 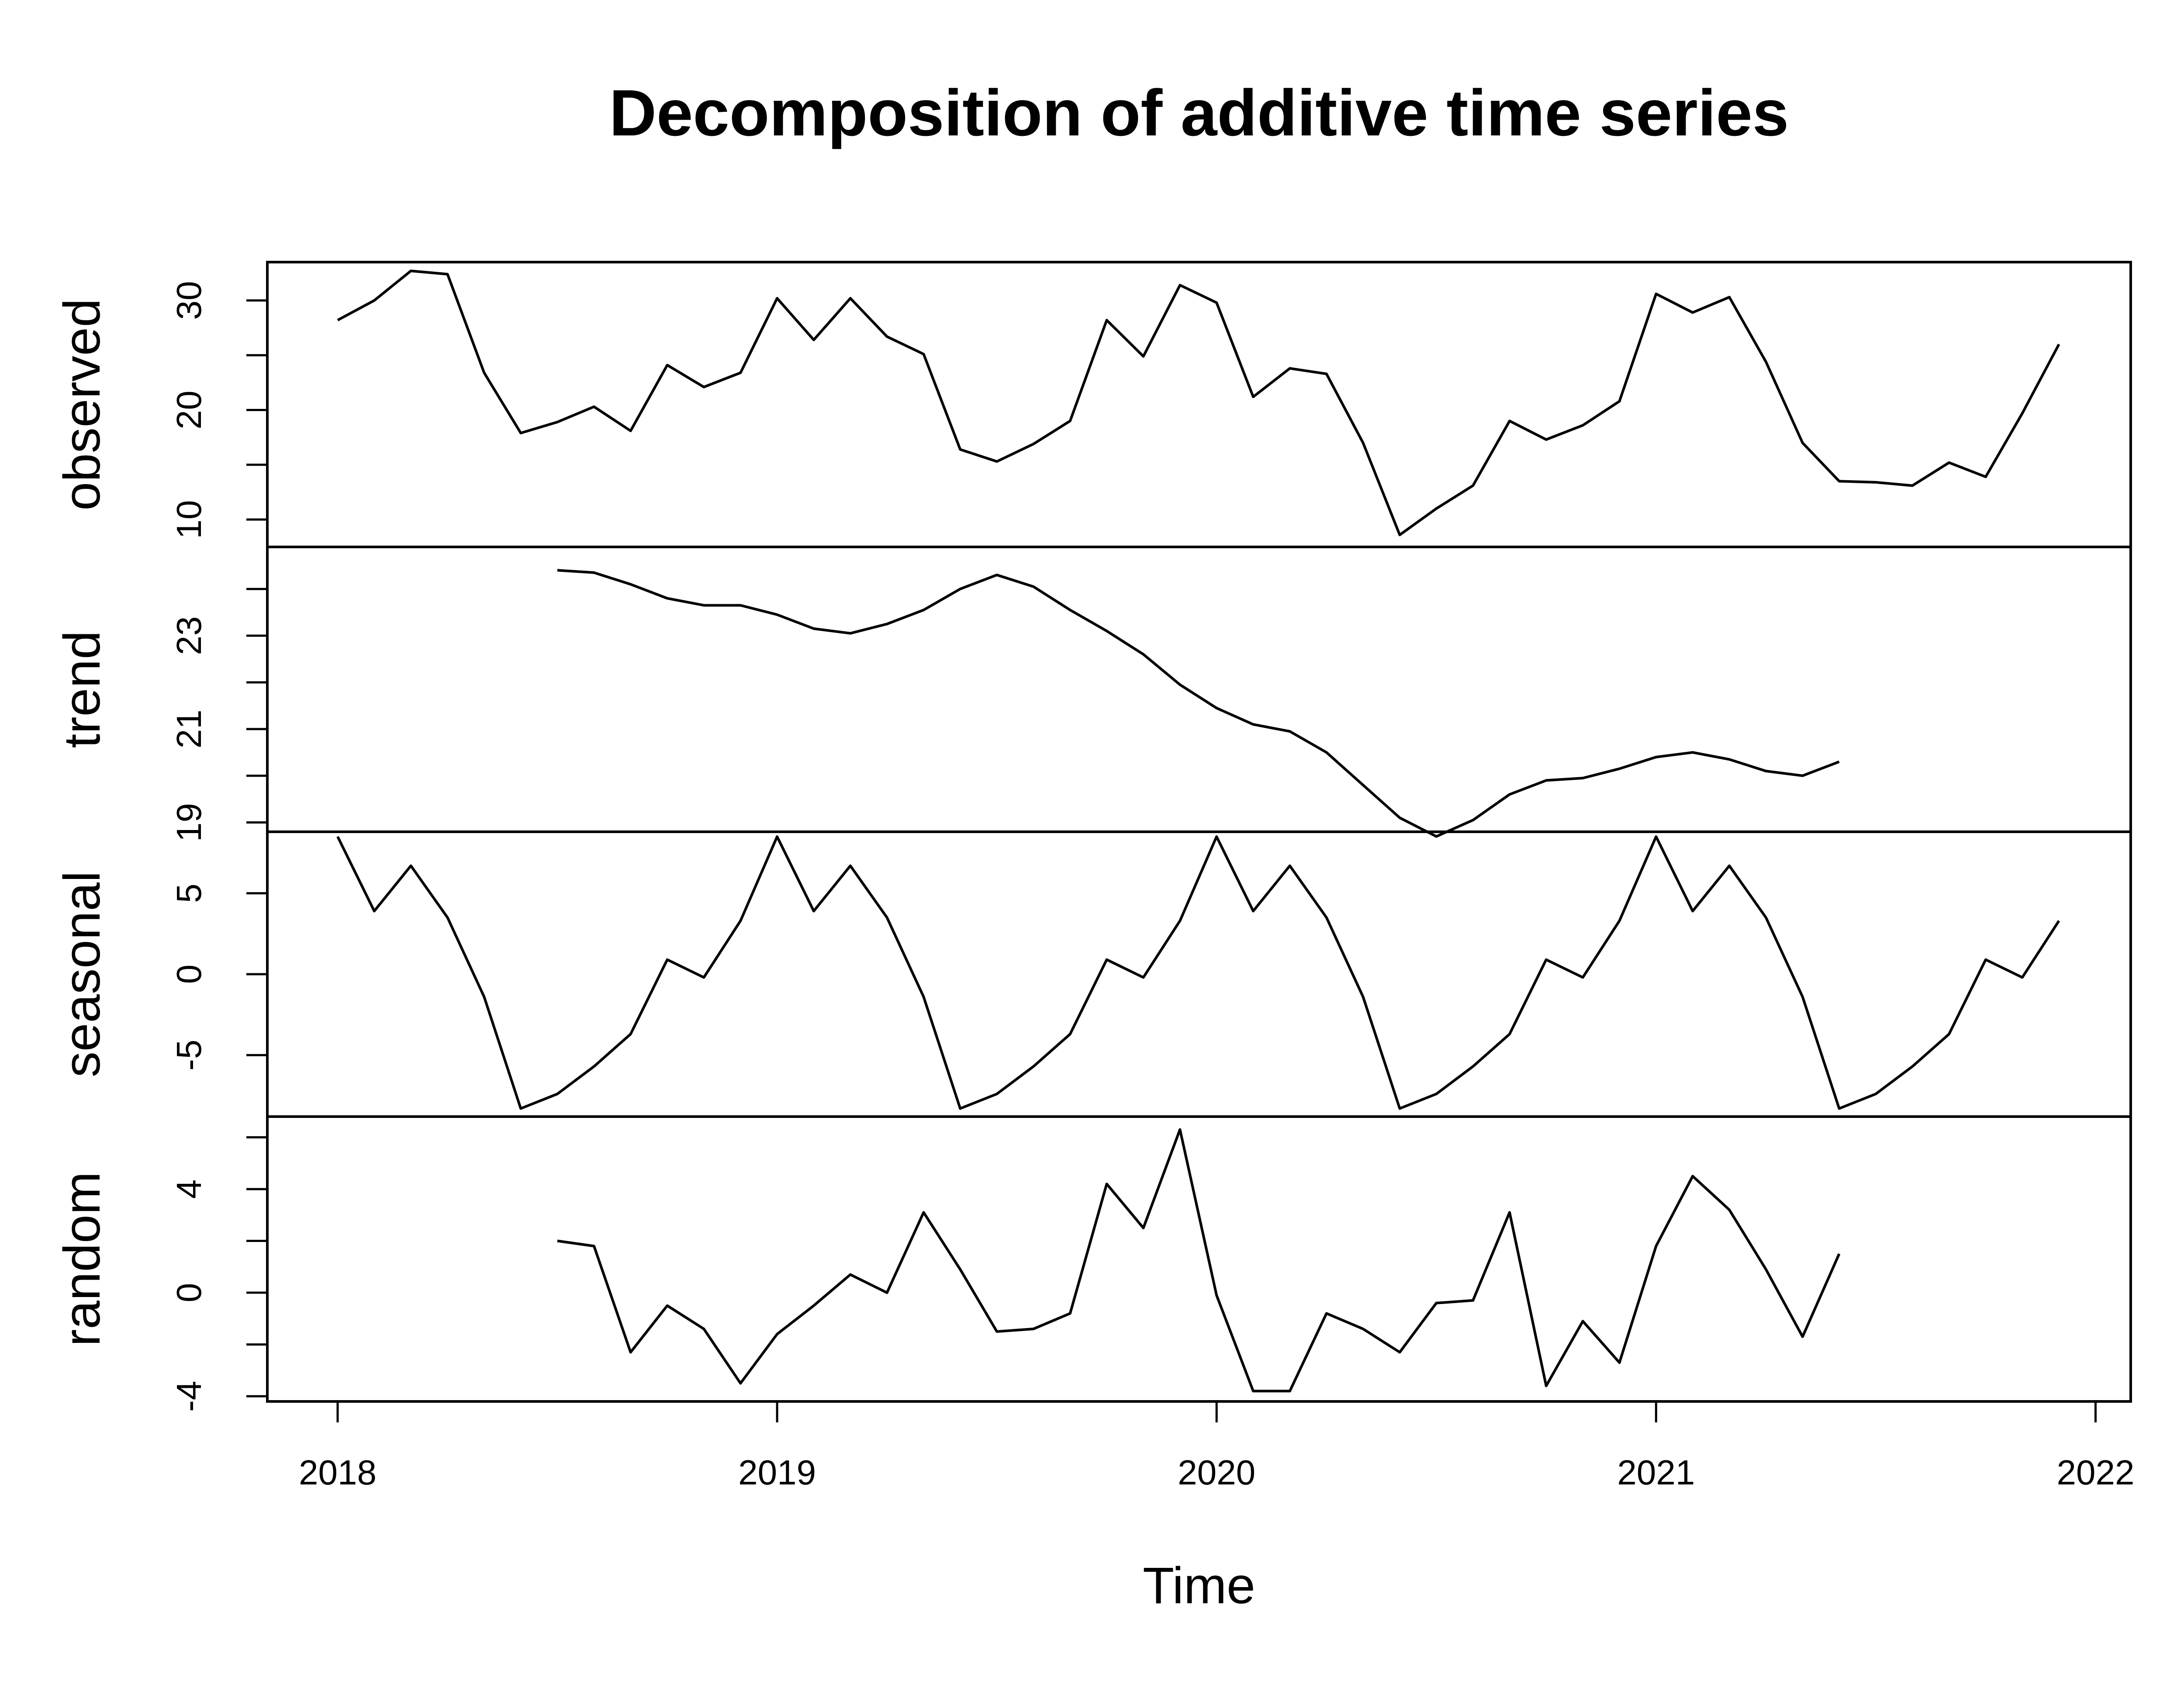 I want to click on x-tick-label: 2020, so click(x=1216, y=1472).